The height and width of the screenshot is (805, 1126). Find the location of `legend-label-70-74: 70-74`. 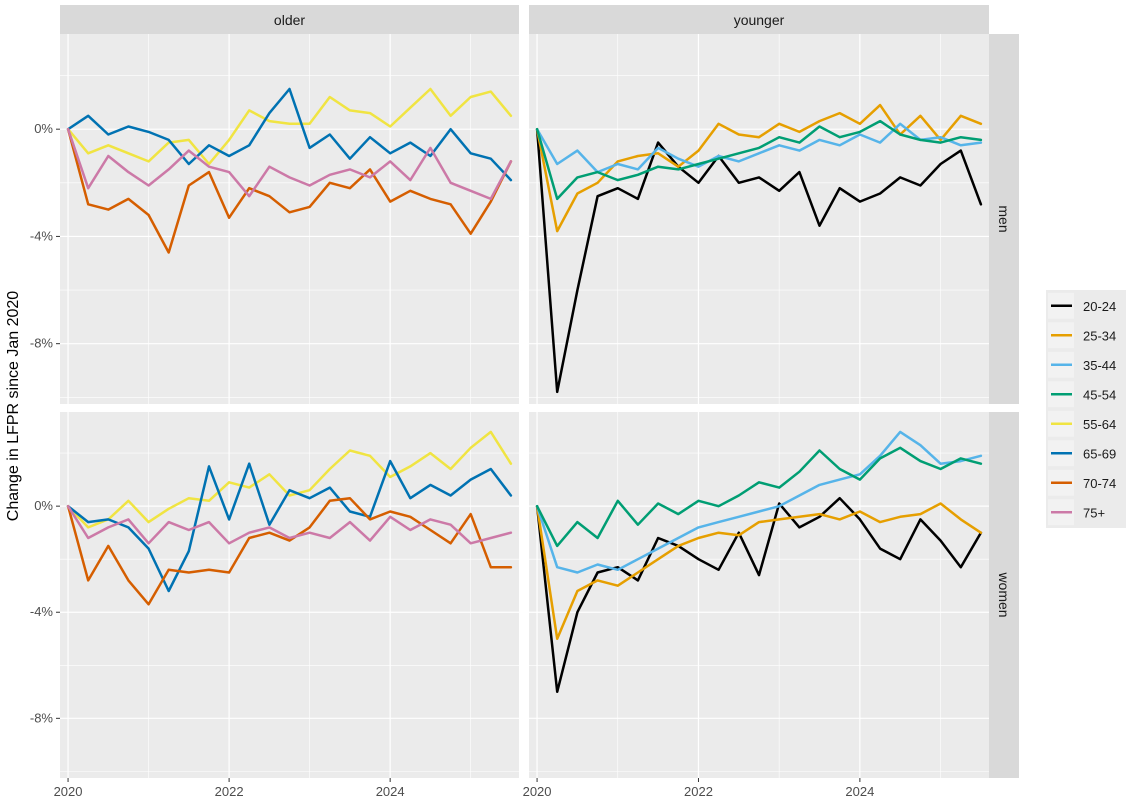

legend-label-70-74: 70-74 is located at coordinates (1099, 483).